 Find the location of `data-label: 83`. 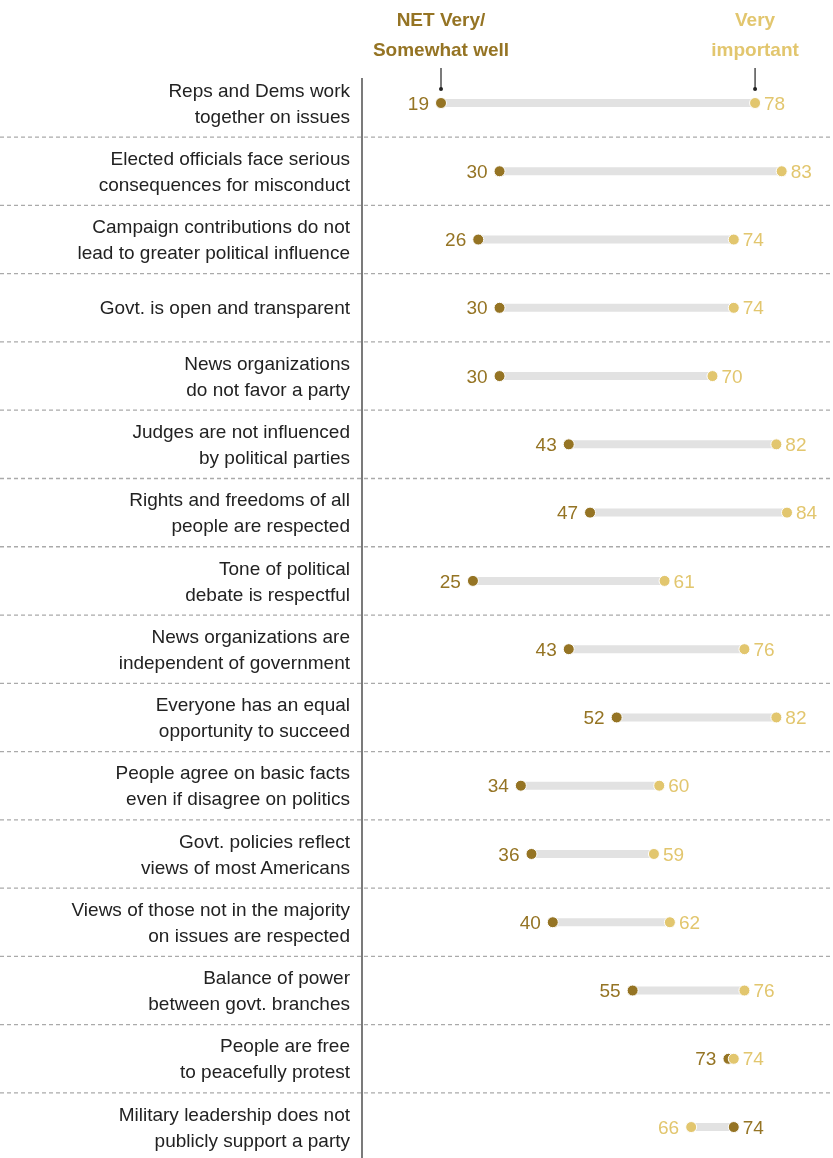

data-label: 83 is located at coordinates (801, 171).